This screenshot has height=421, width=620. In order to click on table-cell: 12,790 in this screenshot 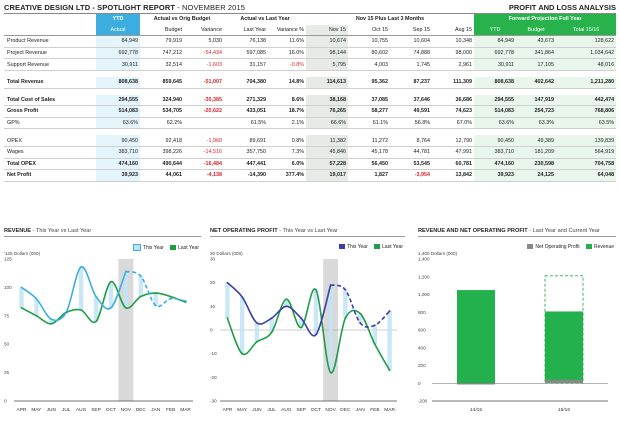, I will do `click(453, 141)`.